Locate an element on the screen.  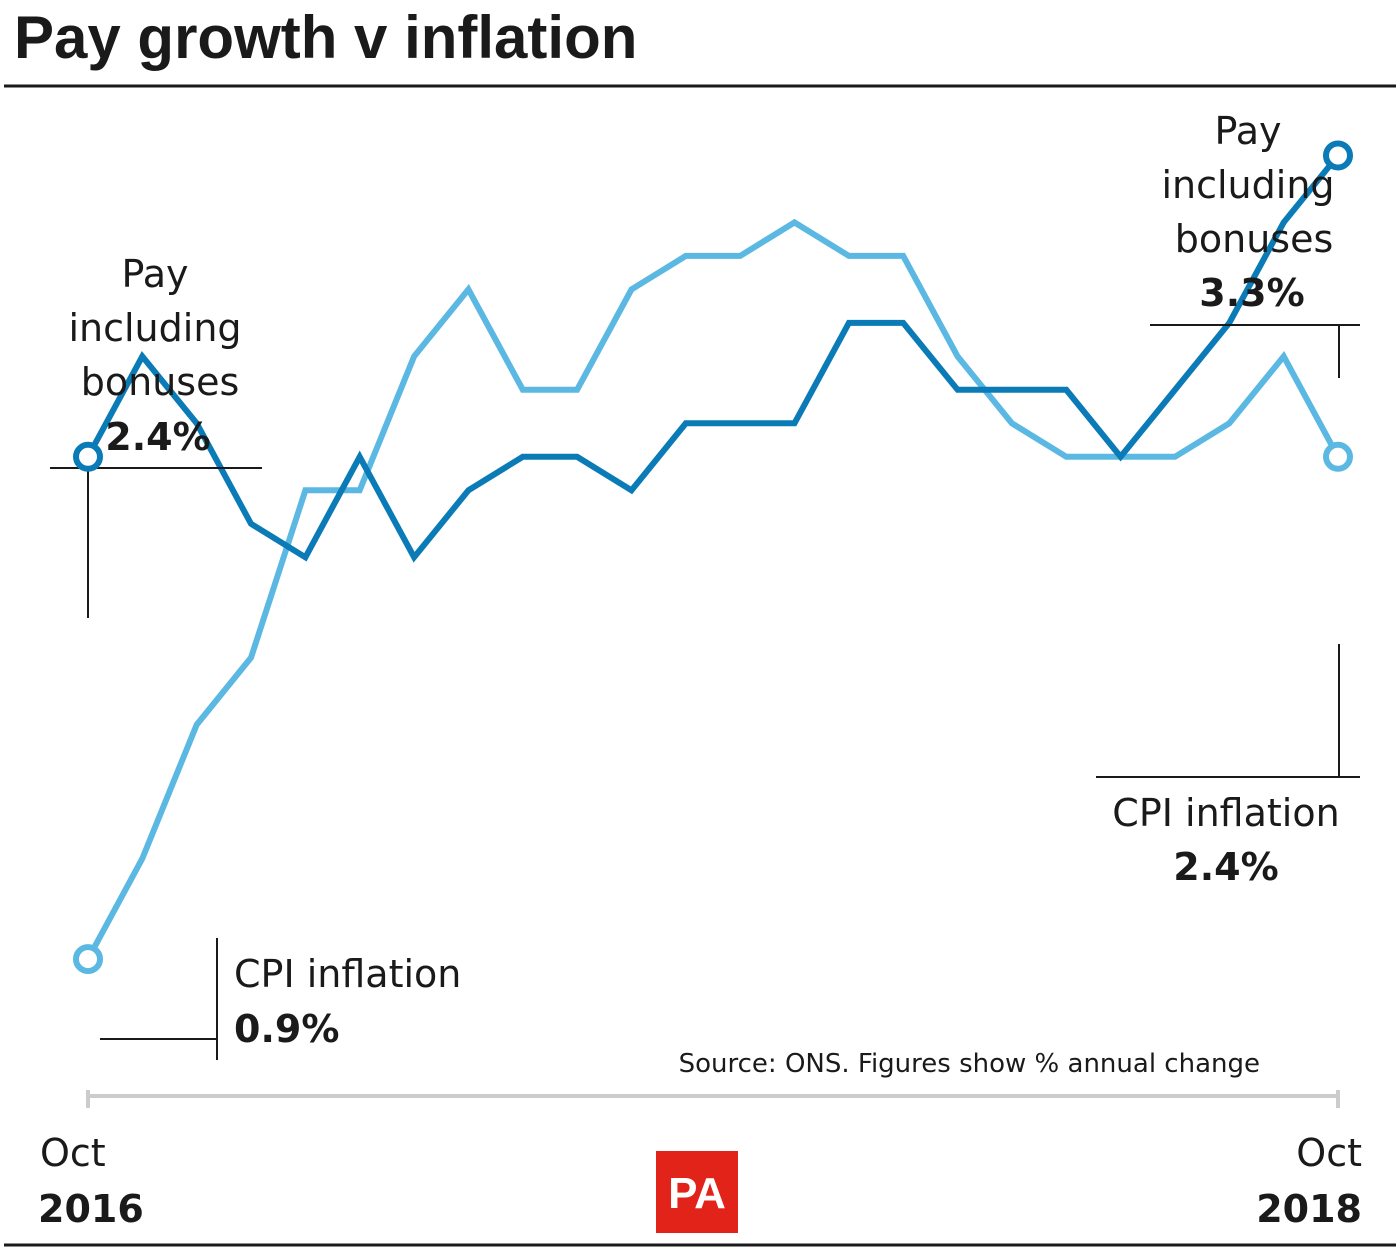
annotation-pay-end-line3: bonuses is located at coordinates (1254, 239).